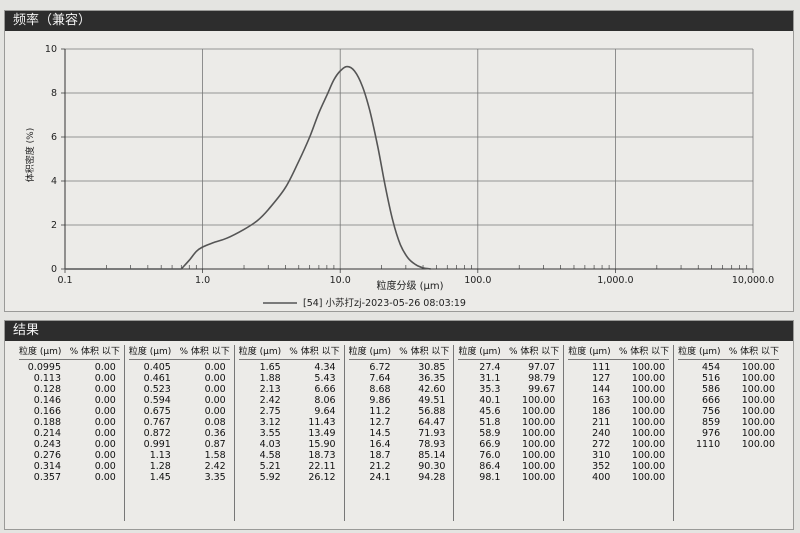 The height and width of the screenshot is (533, 800). What do you see at coordinates (711, 389) in the screenshot?
I see `size-value: 586` at bounding box center [711, 389].